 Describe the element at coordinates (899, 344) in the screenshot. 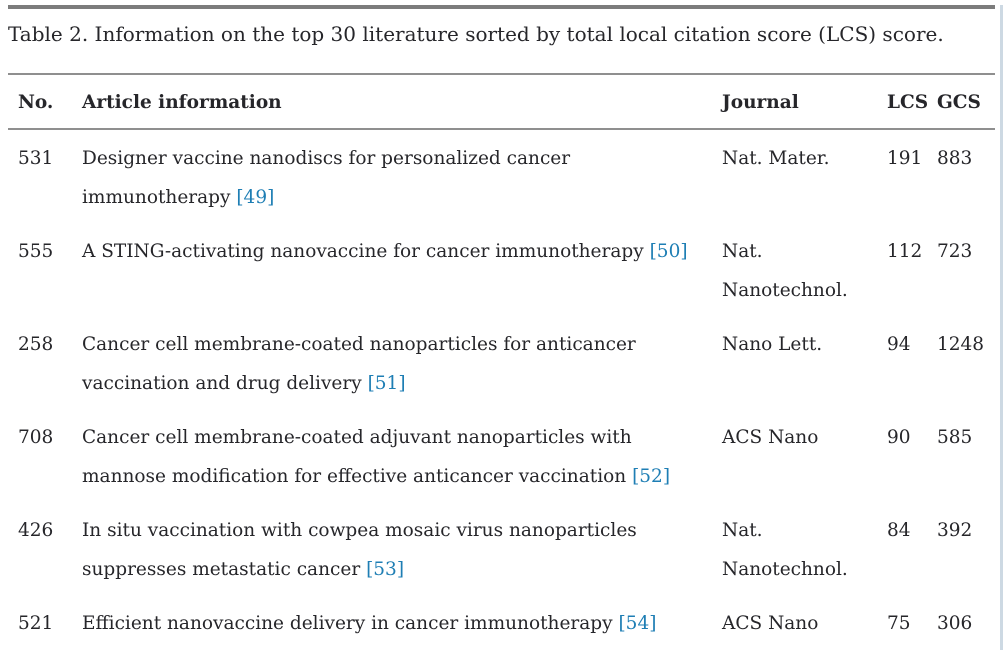

I see `lcs-value: 94` at that location.